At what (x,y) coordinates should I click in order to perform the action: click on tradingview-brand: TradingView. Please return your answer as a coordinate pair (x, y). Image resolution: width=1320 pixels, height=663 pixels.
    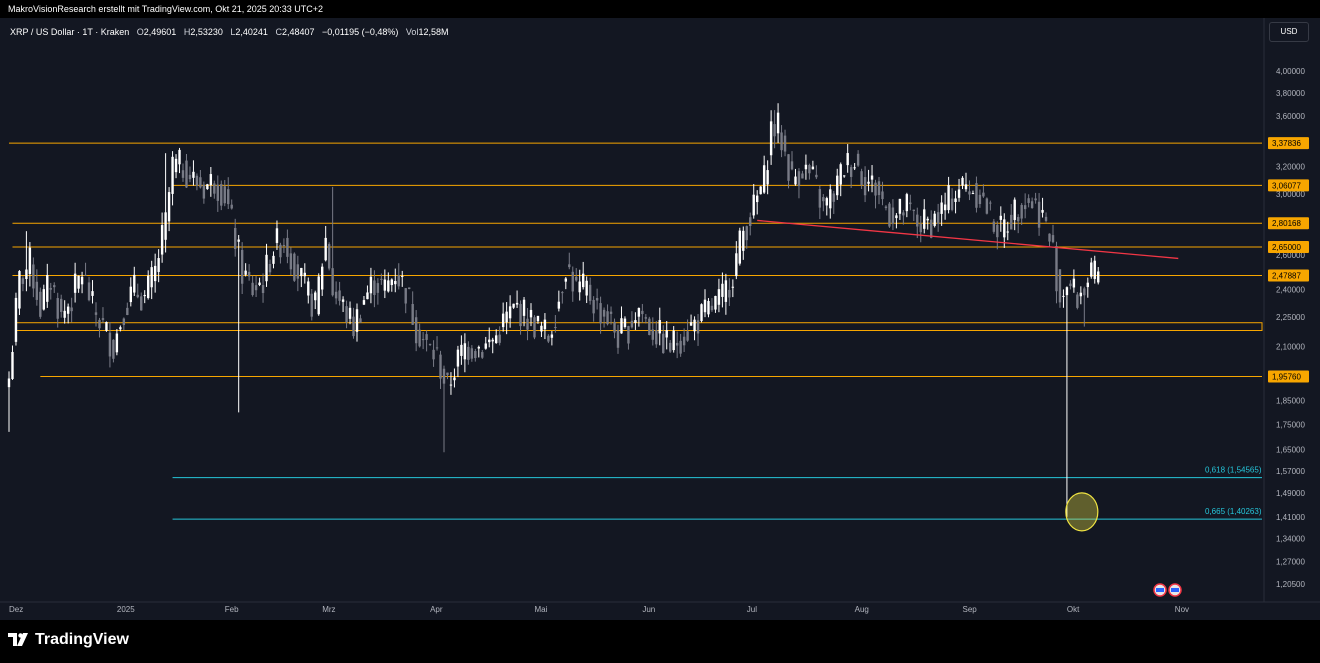
    Looking at the image, I should click on (82, 639).